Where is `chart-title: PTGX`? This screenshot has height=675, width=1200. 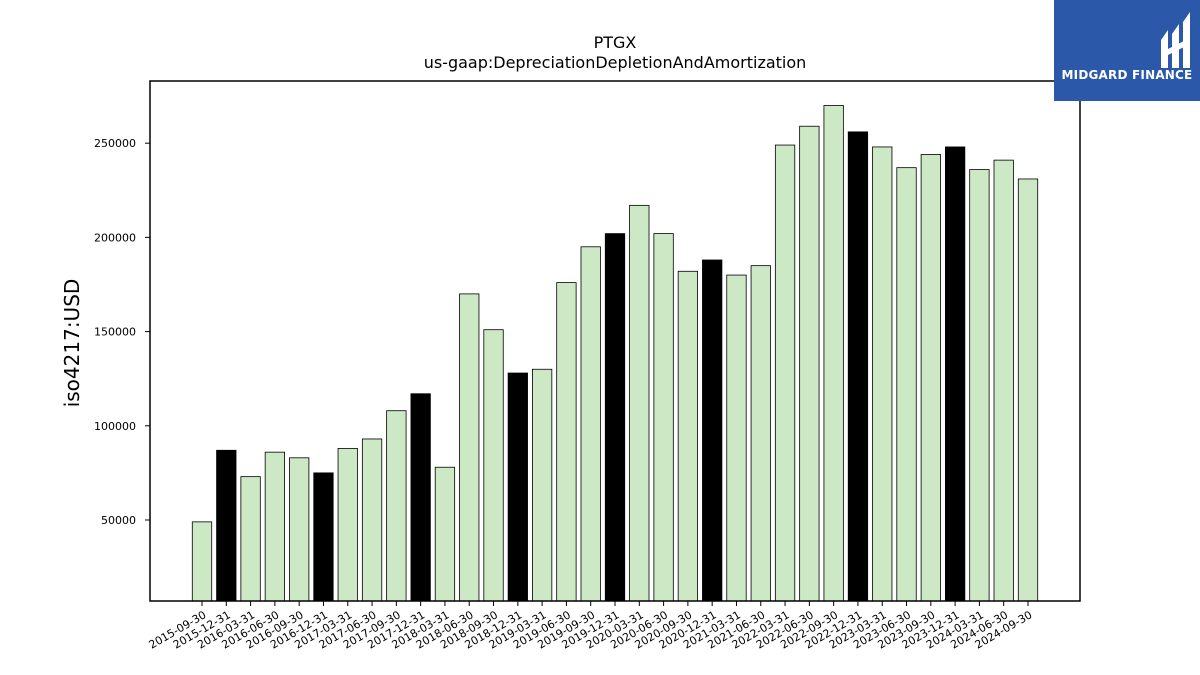
chart-title: PTGX is located at coordinates (615, 42).